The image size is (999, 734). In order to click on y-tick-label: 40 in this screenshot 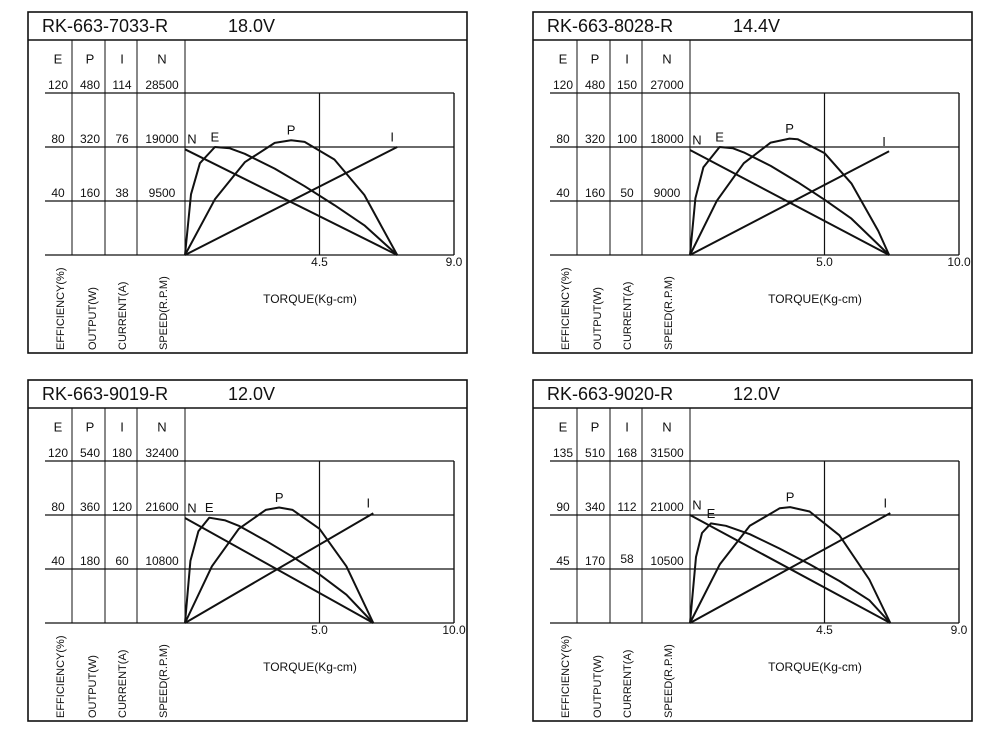, I will do `click(58, 193)`.